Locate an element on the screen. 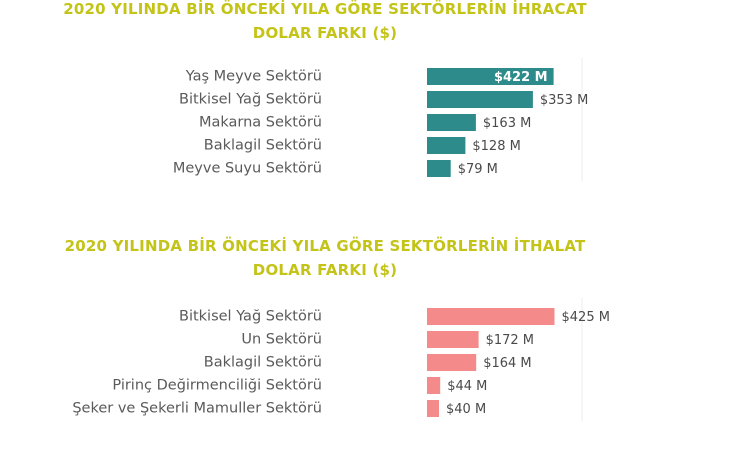  import-category-label: Un Sektörü is located at coordinates (281, 340).